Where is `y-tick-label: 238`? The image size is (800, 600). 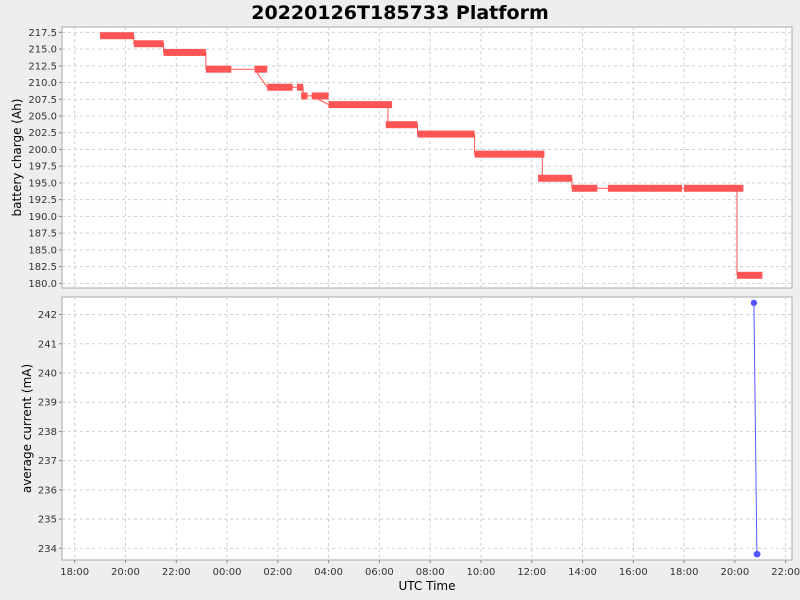
y-tick-label: 238 is located at coordinates (47, 432).